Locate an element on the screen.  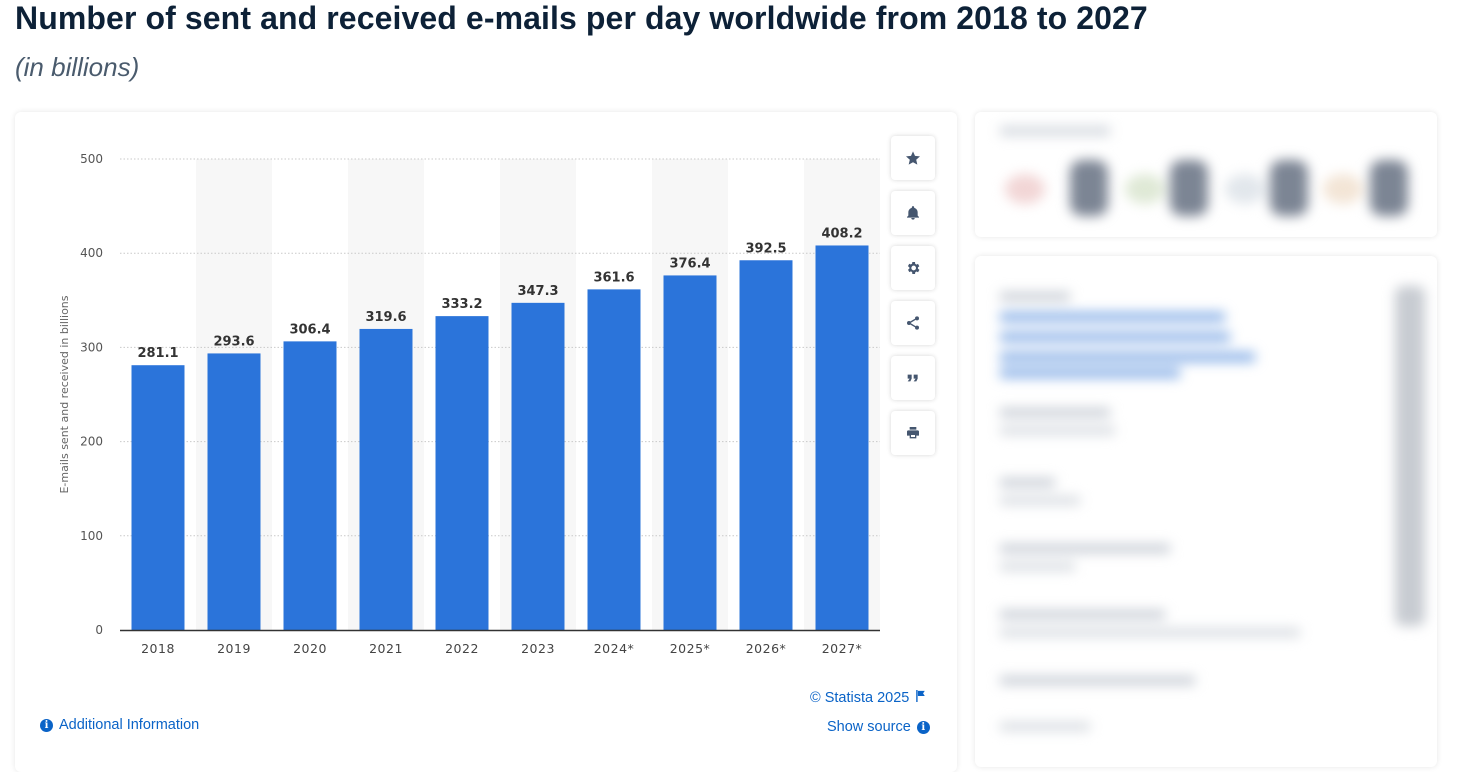
gear-icon is located at coordinates (913, 268).